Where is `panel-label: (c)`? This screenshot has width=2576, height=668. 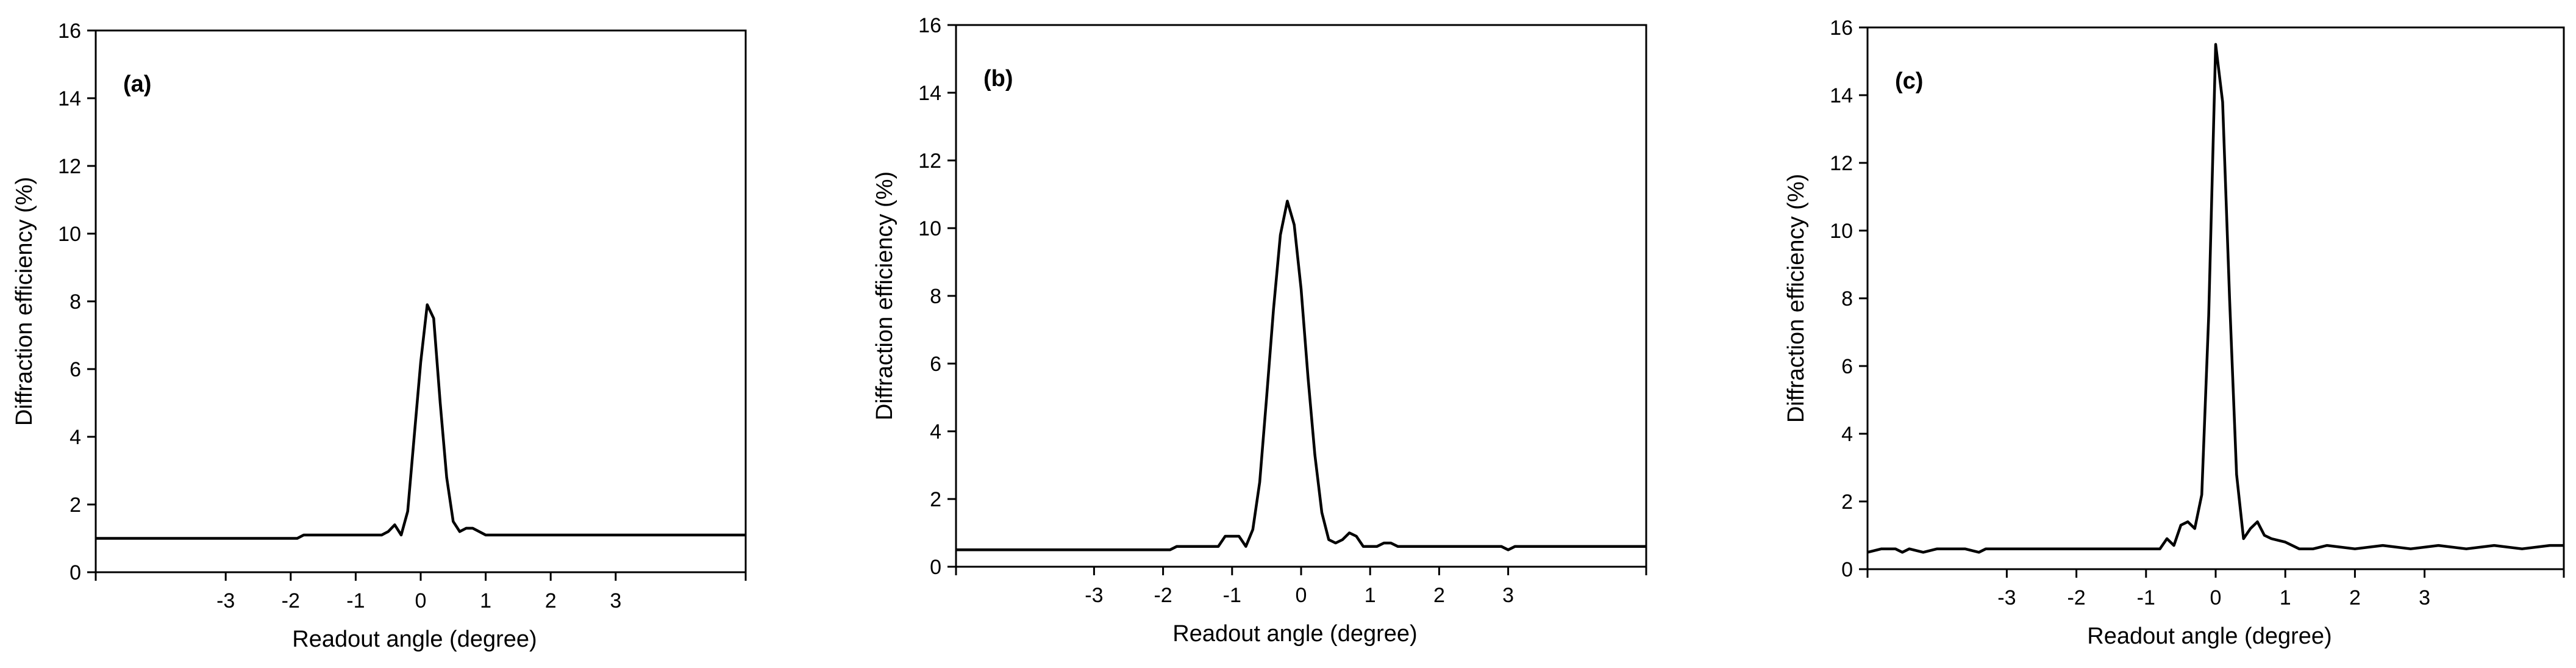
panel-label: (c) is located at coordinates (1909, 81).